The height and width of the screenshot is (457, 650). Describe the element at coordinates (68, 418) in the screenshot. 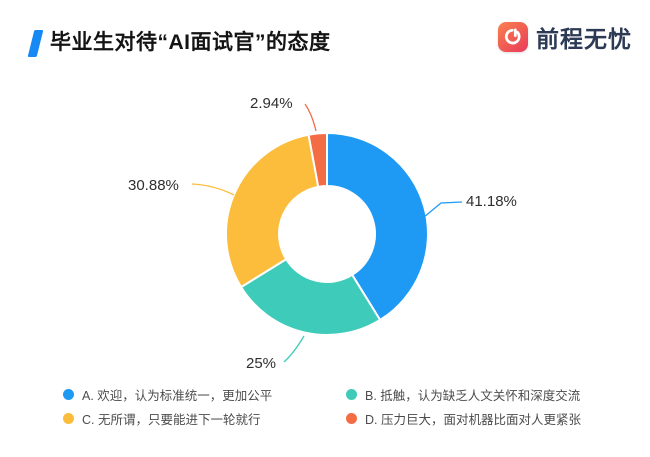

I see `legend-swatch-c` at that location.